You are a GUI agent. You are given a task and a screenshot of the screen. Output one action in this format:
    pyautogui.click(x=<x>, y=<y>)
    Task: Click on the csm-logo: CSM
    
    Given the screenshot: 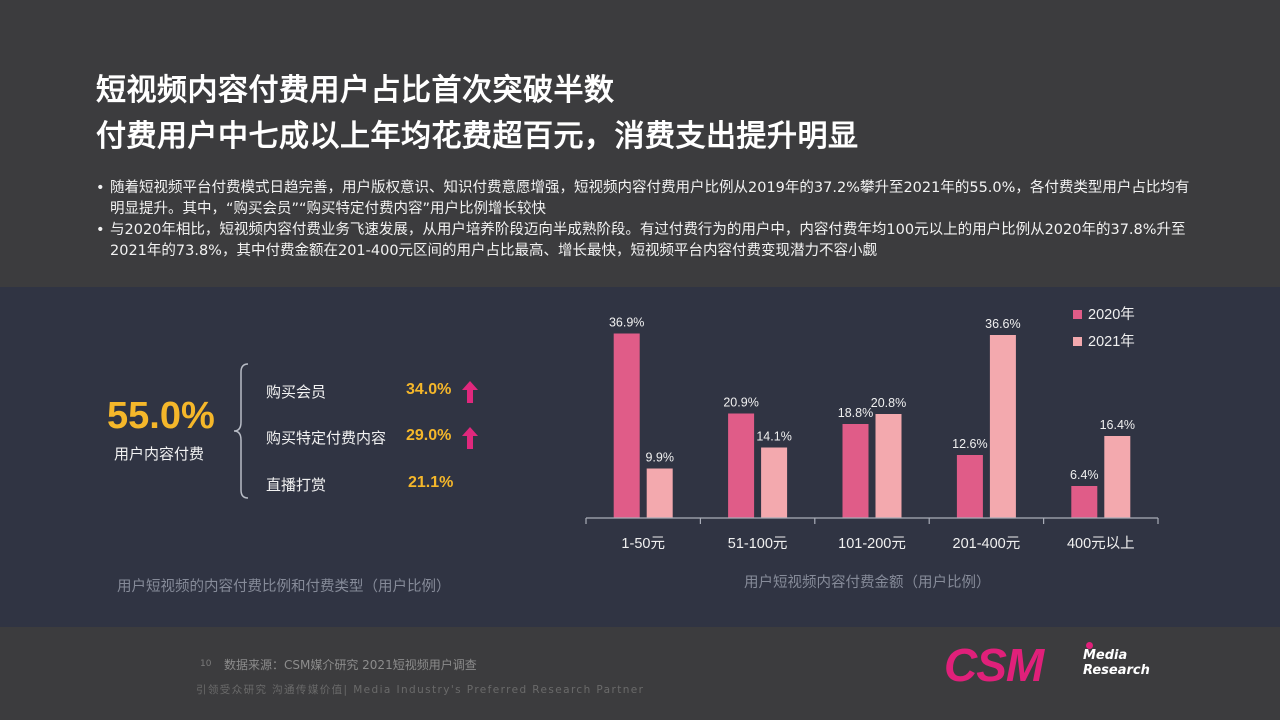 What is the action you would take?
    pyautogui.click(x=994, y=665)
    